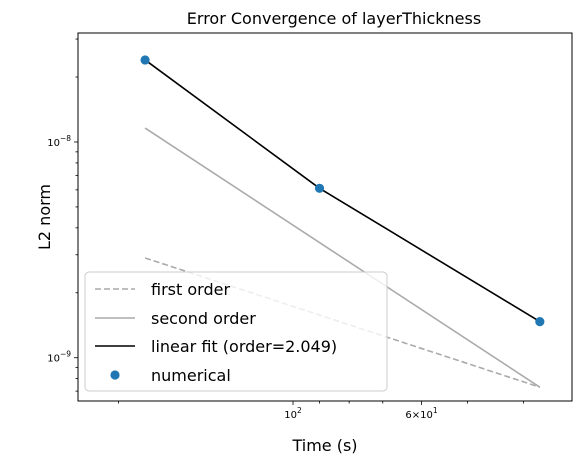  Describe the element at coordinates (203, 318) in the screenshot. I see `legend-label: second order` at that location.